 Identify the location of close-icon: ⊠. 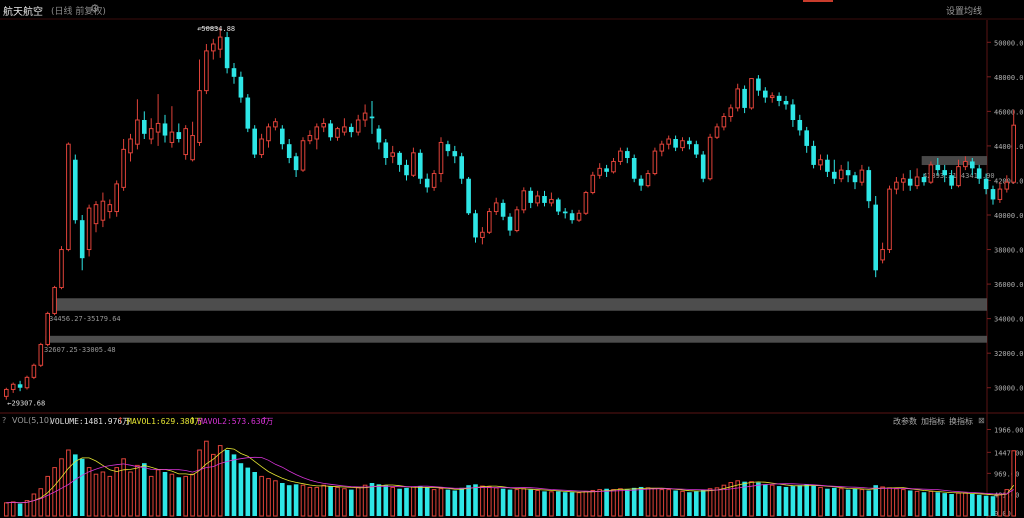
(981, 420).